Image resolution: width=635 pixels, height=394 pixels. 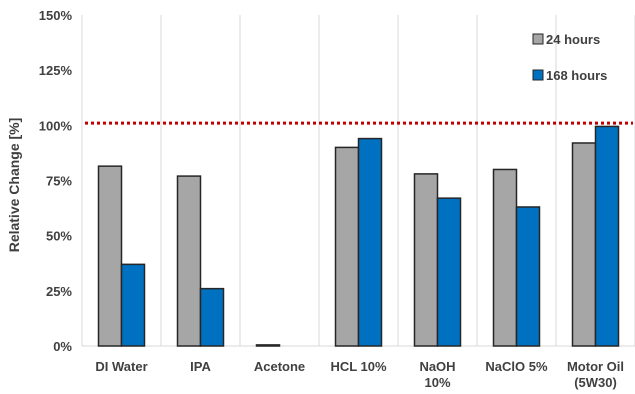 I want to click on y-tick-label: 0%, so click(x=62, y=346).